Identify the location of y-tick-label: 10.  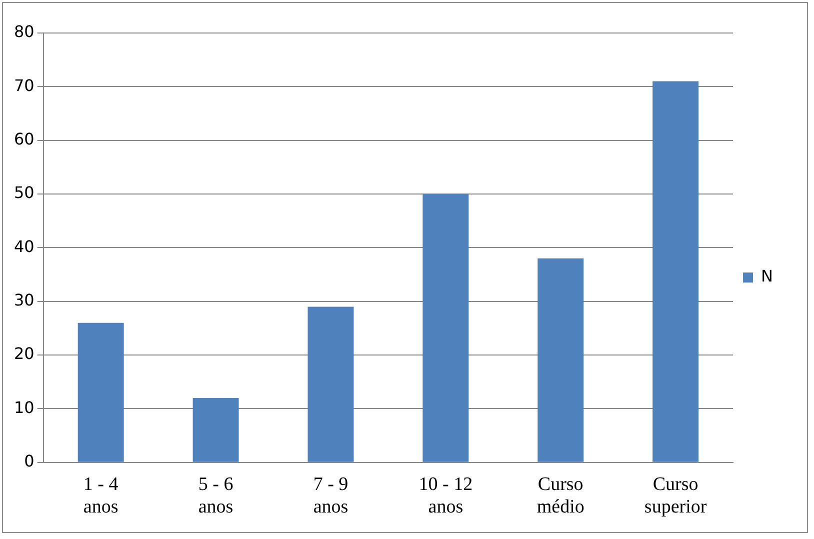
(24, 407).